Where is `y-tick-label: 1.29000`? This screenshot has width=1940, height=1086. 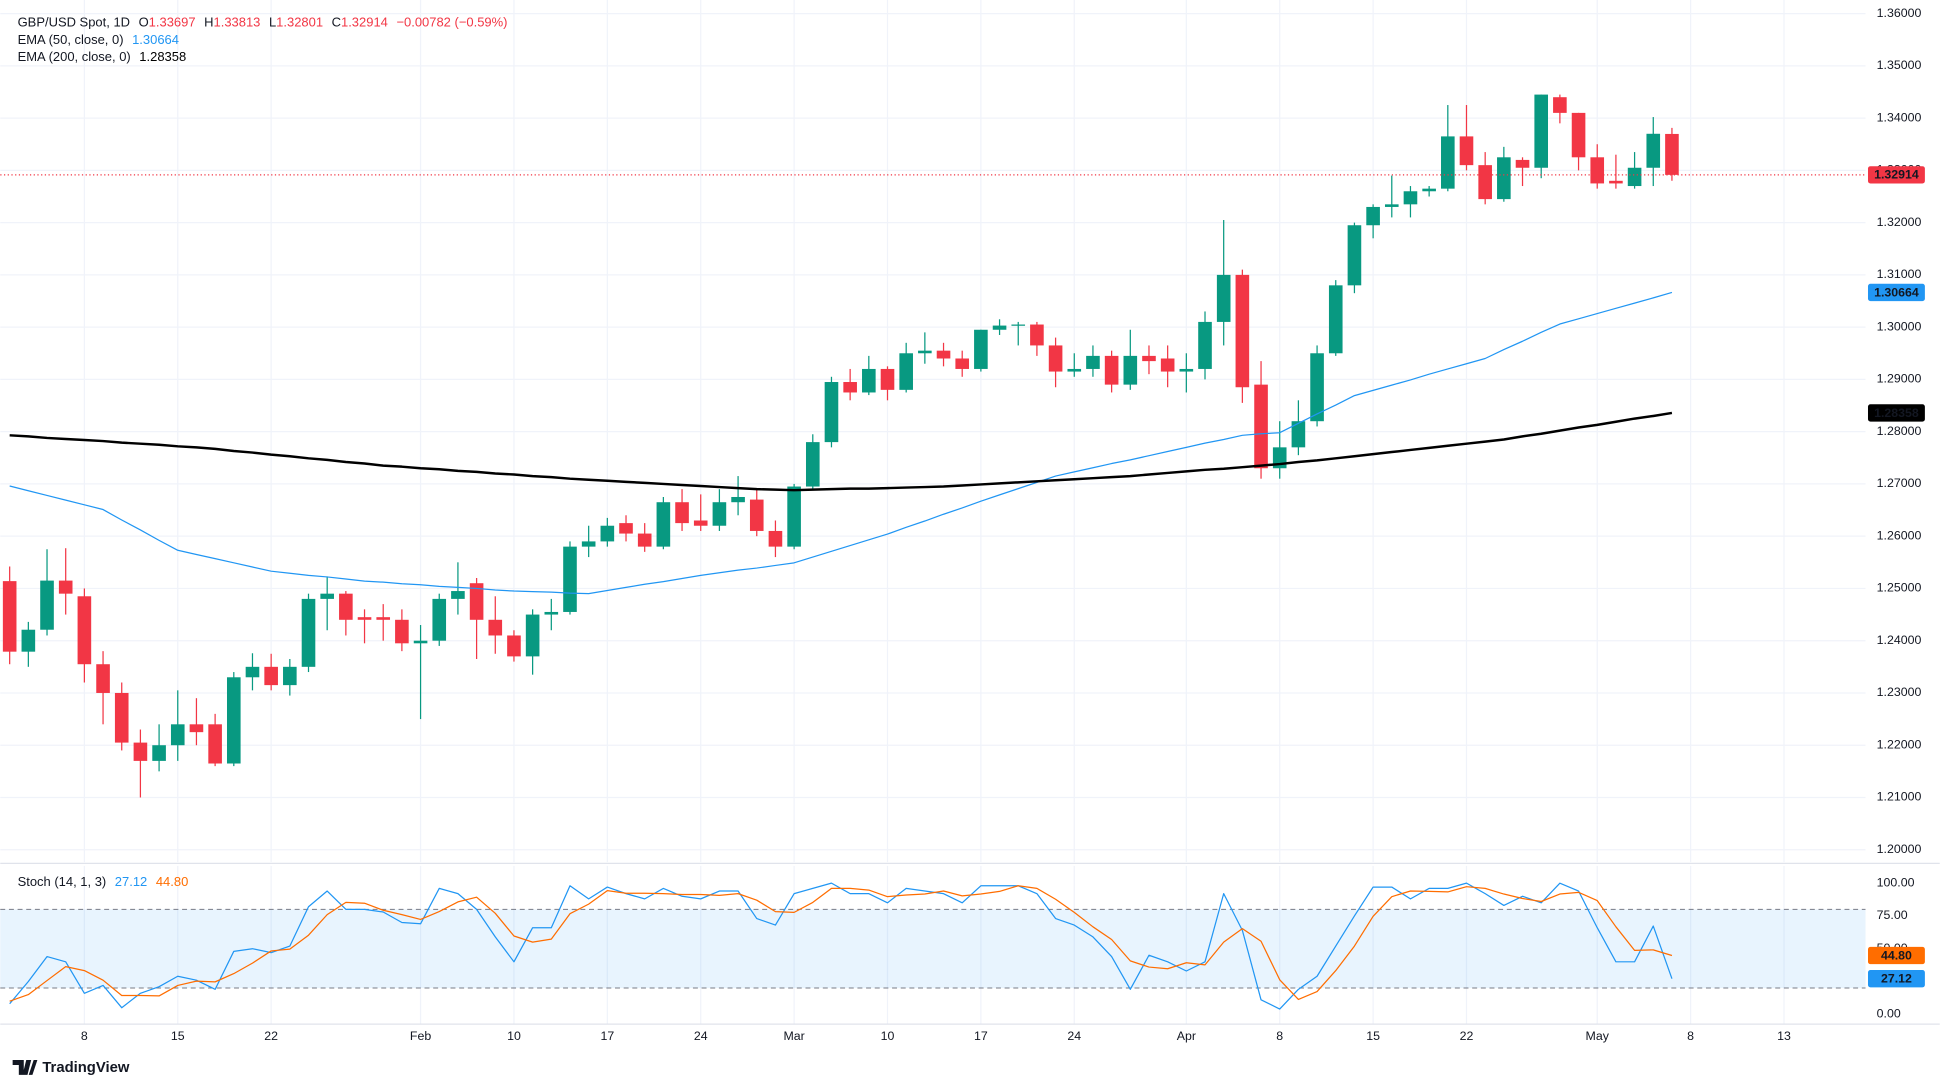
y-tick-label: 1.29000 is located at coordinates (1899, 379).